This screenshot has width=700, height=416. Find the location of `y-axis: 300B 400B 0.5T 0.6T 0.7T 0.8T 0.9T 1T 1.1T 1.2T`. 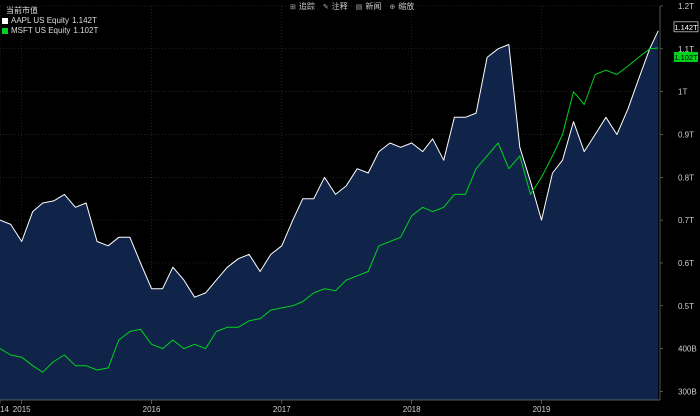

y-axis: 300B 400B 0.5T 0.6T 0.7T 0.8T 0.9T 1T 1.1T 1.2T is located at coordinates (678, 201).